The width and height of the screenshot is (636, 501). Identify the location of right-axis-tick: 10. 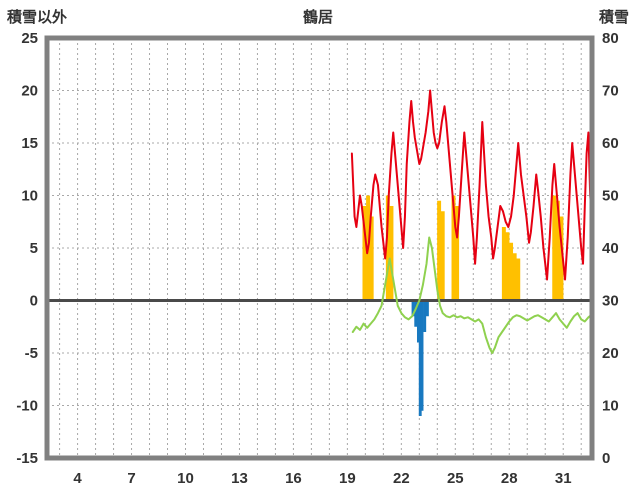
(610, 406).